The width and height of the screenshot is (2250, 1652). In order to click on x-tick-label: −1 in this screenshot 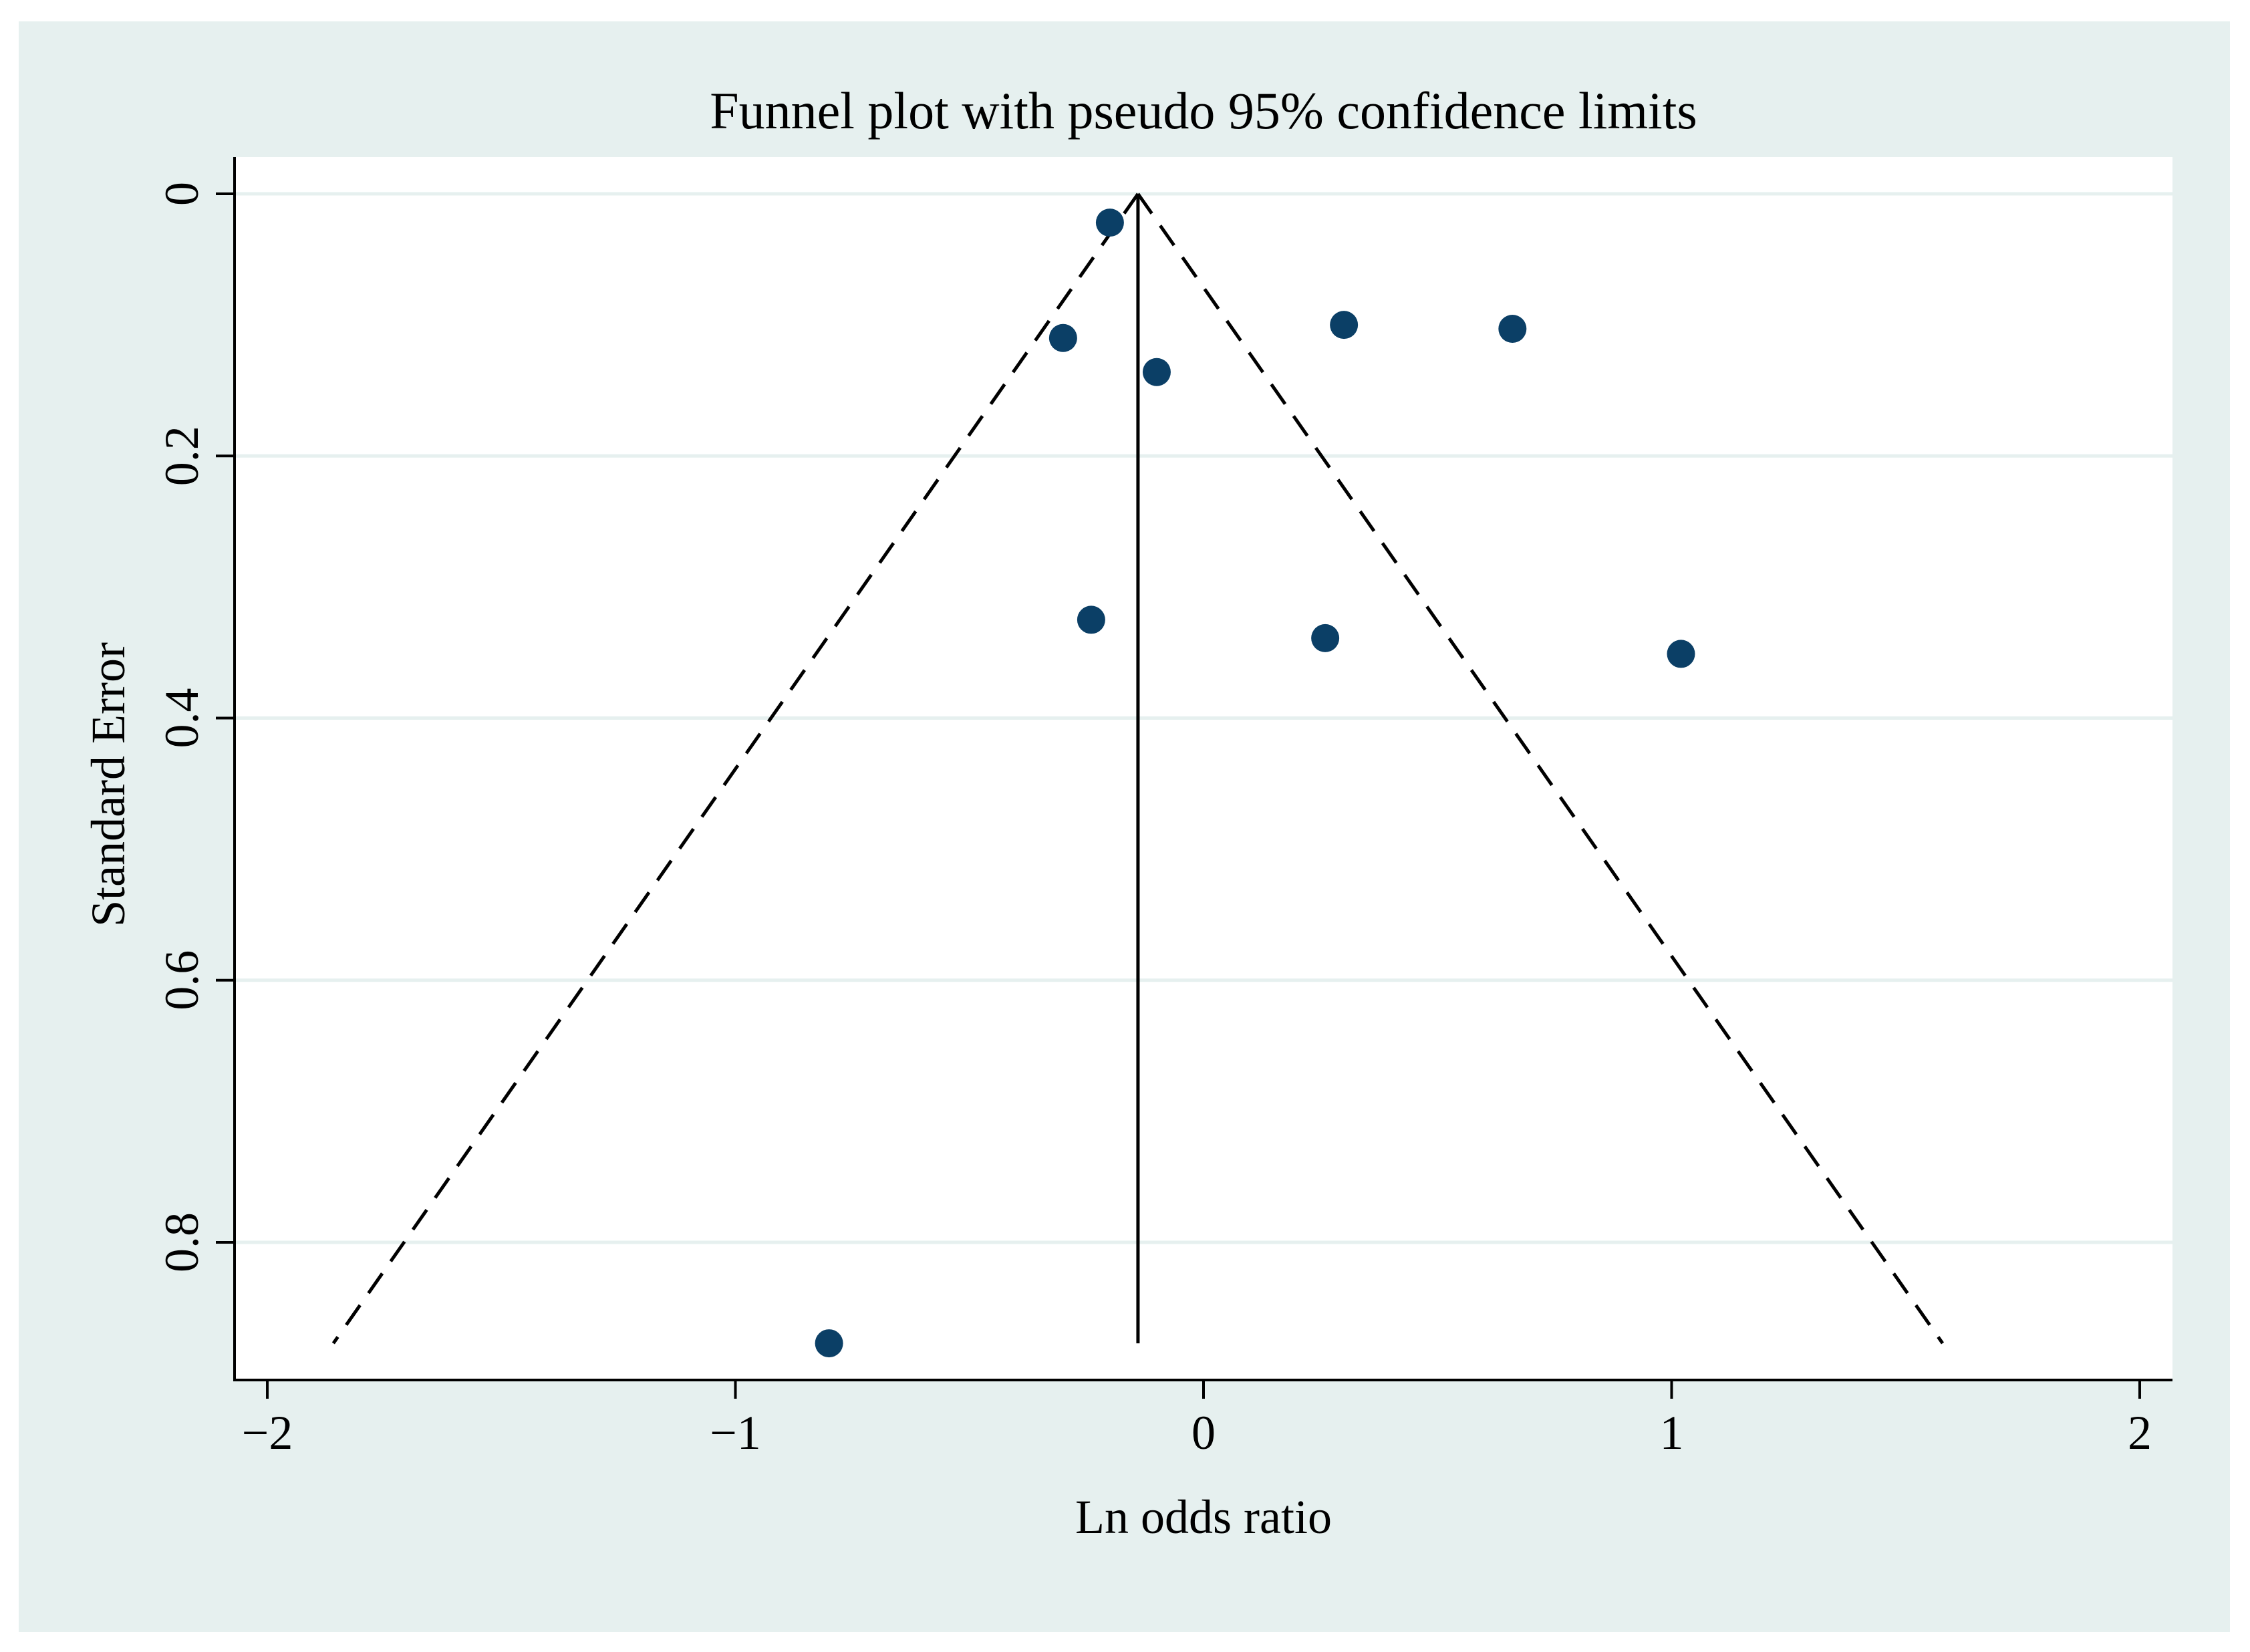, I will do `click(736, 1433)`.